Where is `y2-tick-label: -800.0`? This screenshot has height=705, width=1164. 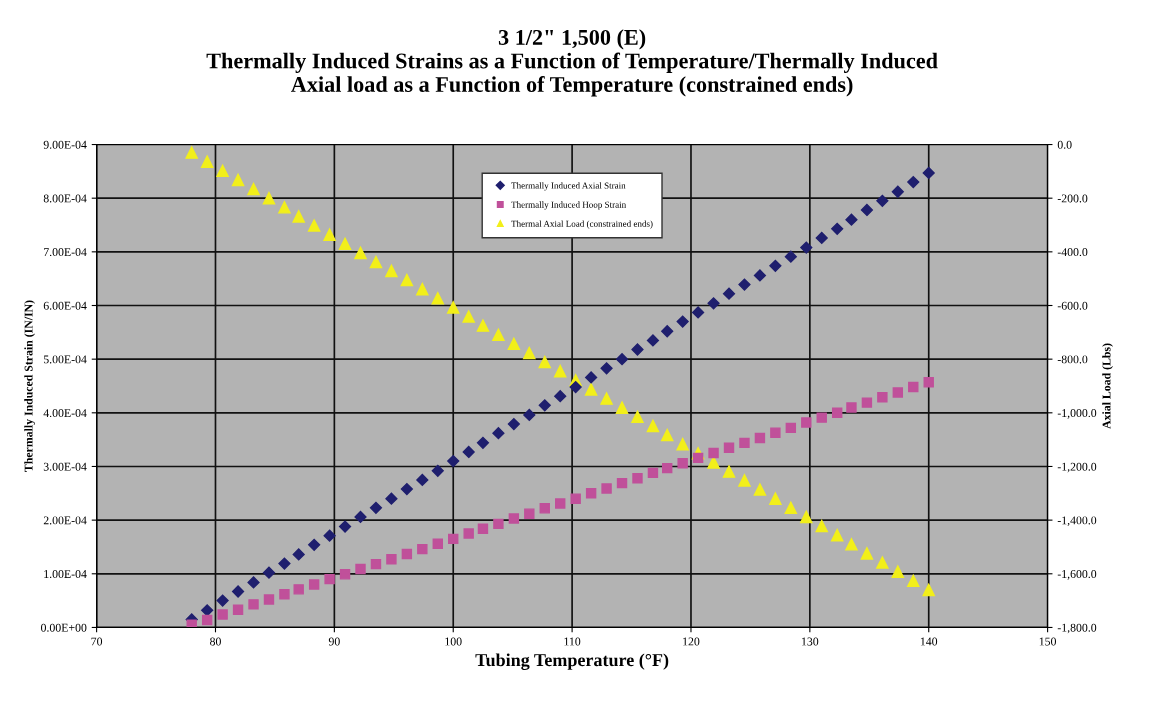 y2-tick-label: -800.0 is located at coordinates (1072, 359).